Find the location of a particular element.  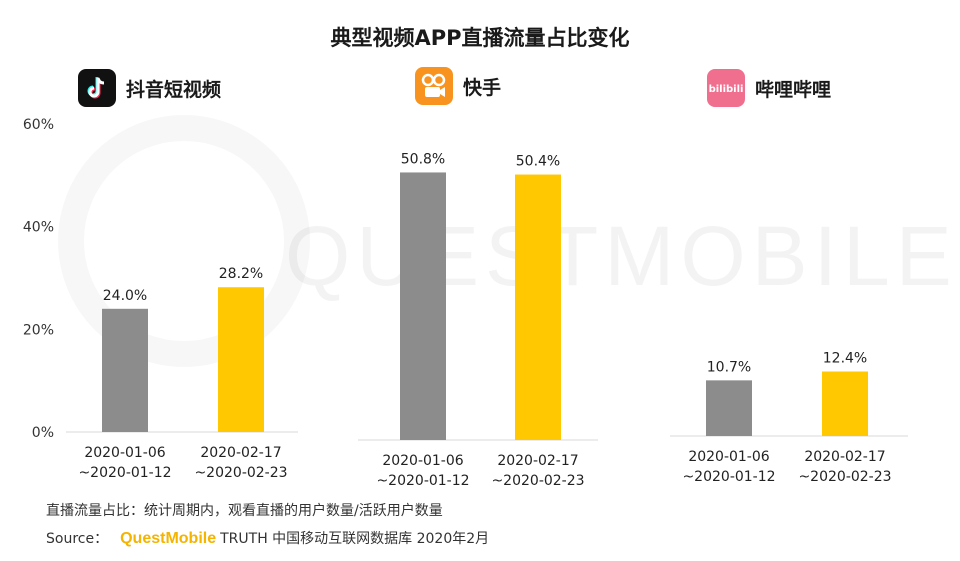

chart-title: 典型视频APP直播流量占比变化 is located at coordinates (480, 38).